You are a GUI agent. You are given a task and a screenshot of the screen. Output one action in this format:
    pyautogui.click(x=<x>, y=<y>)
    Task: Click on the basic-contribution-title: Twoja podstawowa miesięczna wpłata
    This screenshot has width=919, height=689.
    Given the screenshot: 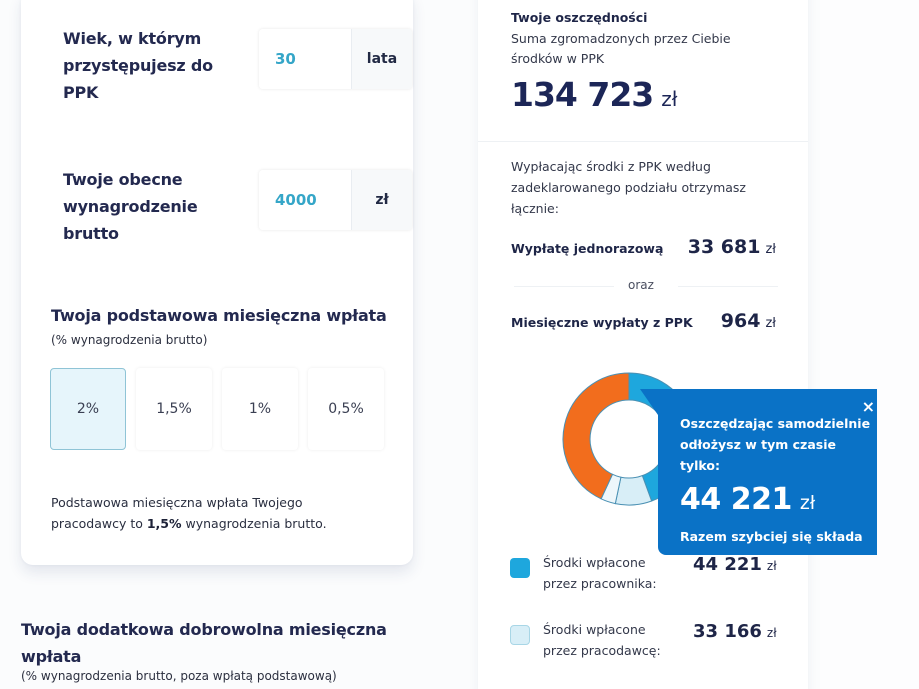 What is the action you would take?
    pyautogui.click(x=219, y=315)
    